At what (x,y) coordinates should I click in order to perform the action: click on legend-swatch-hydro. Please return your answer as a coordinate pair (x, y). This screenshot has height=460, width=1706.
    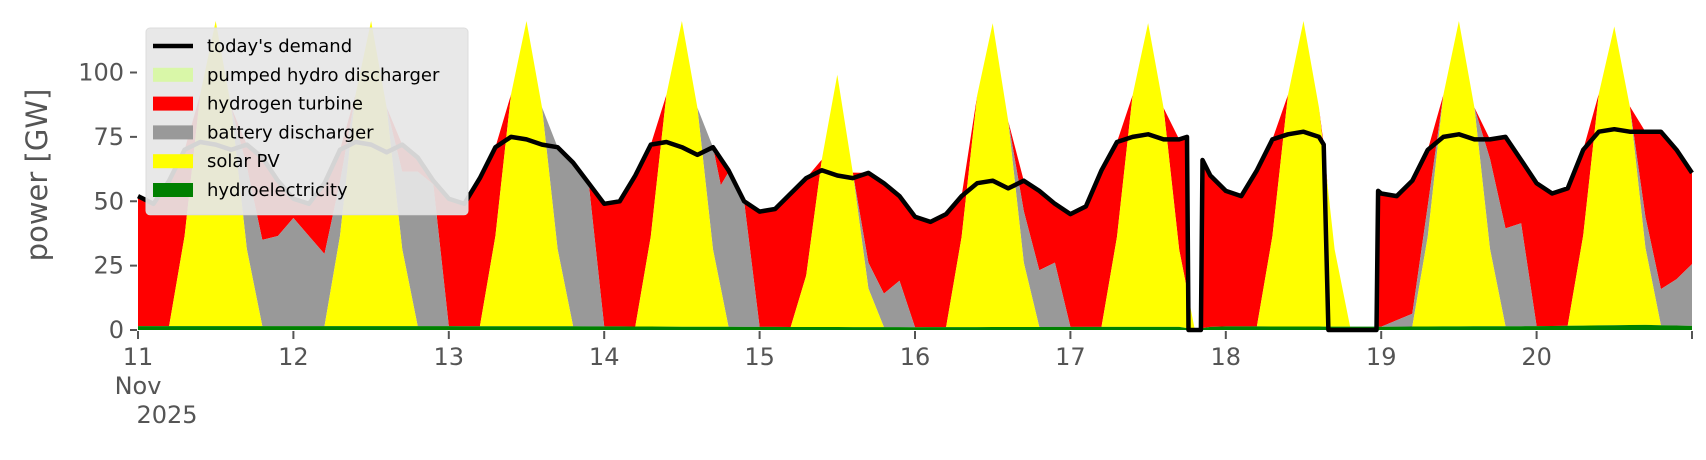
    Looking at the image, I should click on (173, 190).